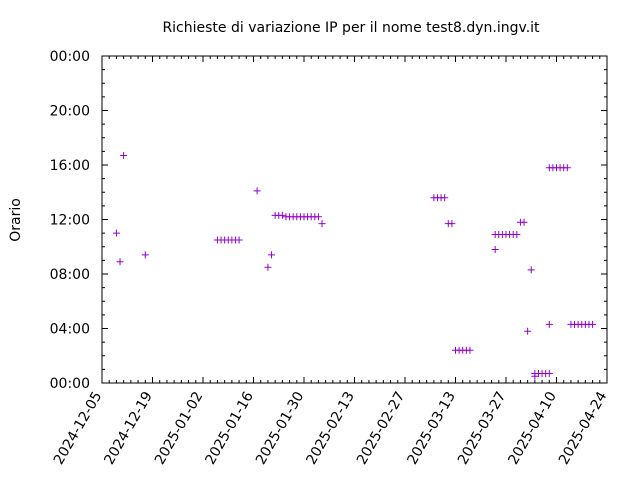 Image resolution: width=640 pixels, height=480 pixels. Describe the element at coordinates (70, 112) in the screenshot. I see `y-tick-label: 20:00` at that location.